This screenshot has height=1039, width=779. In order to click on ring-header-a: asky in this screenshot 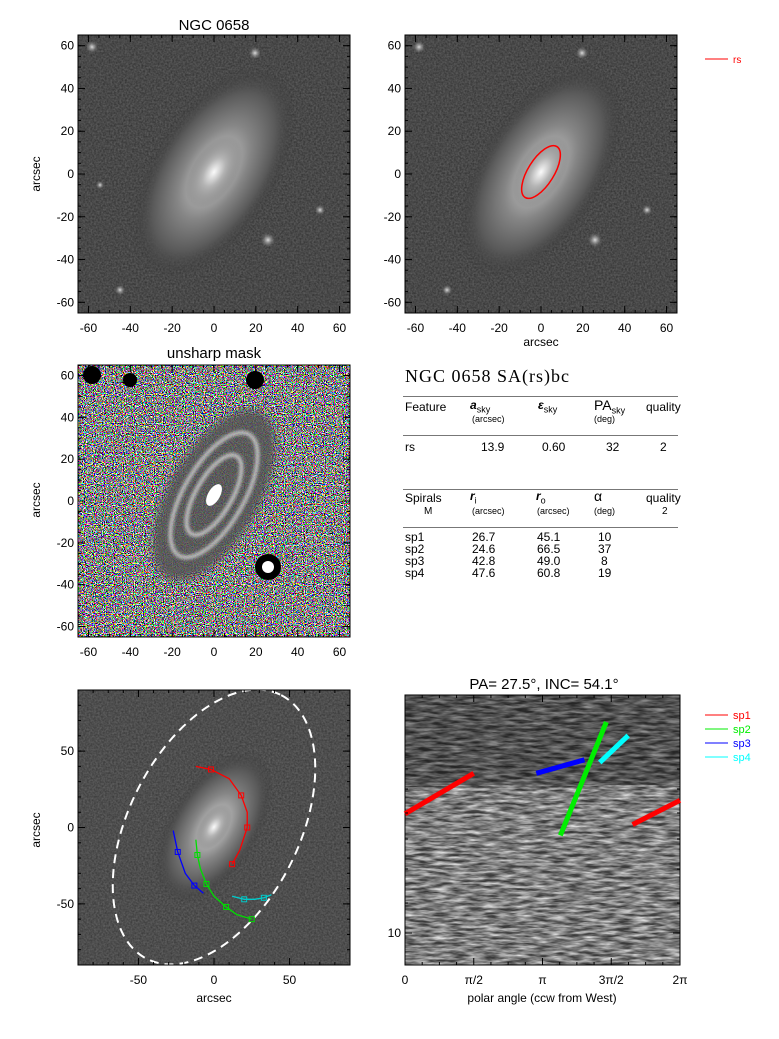, I will do `click(480, 406)`.